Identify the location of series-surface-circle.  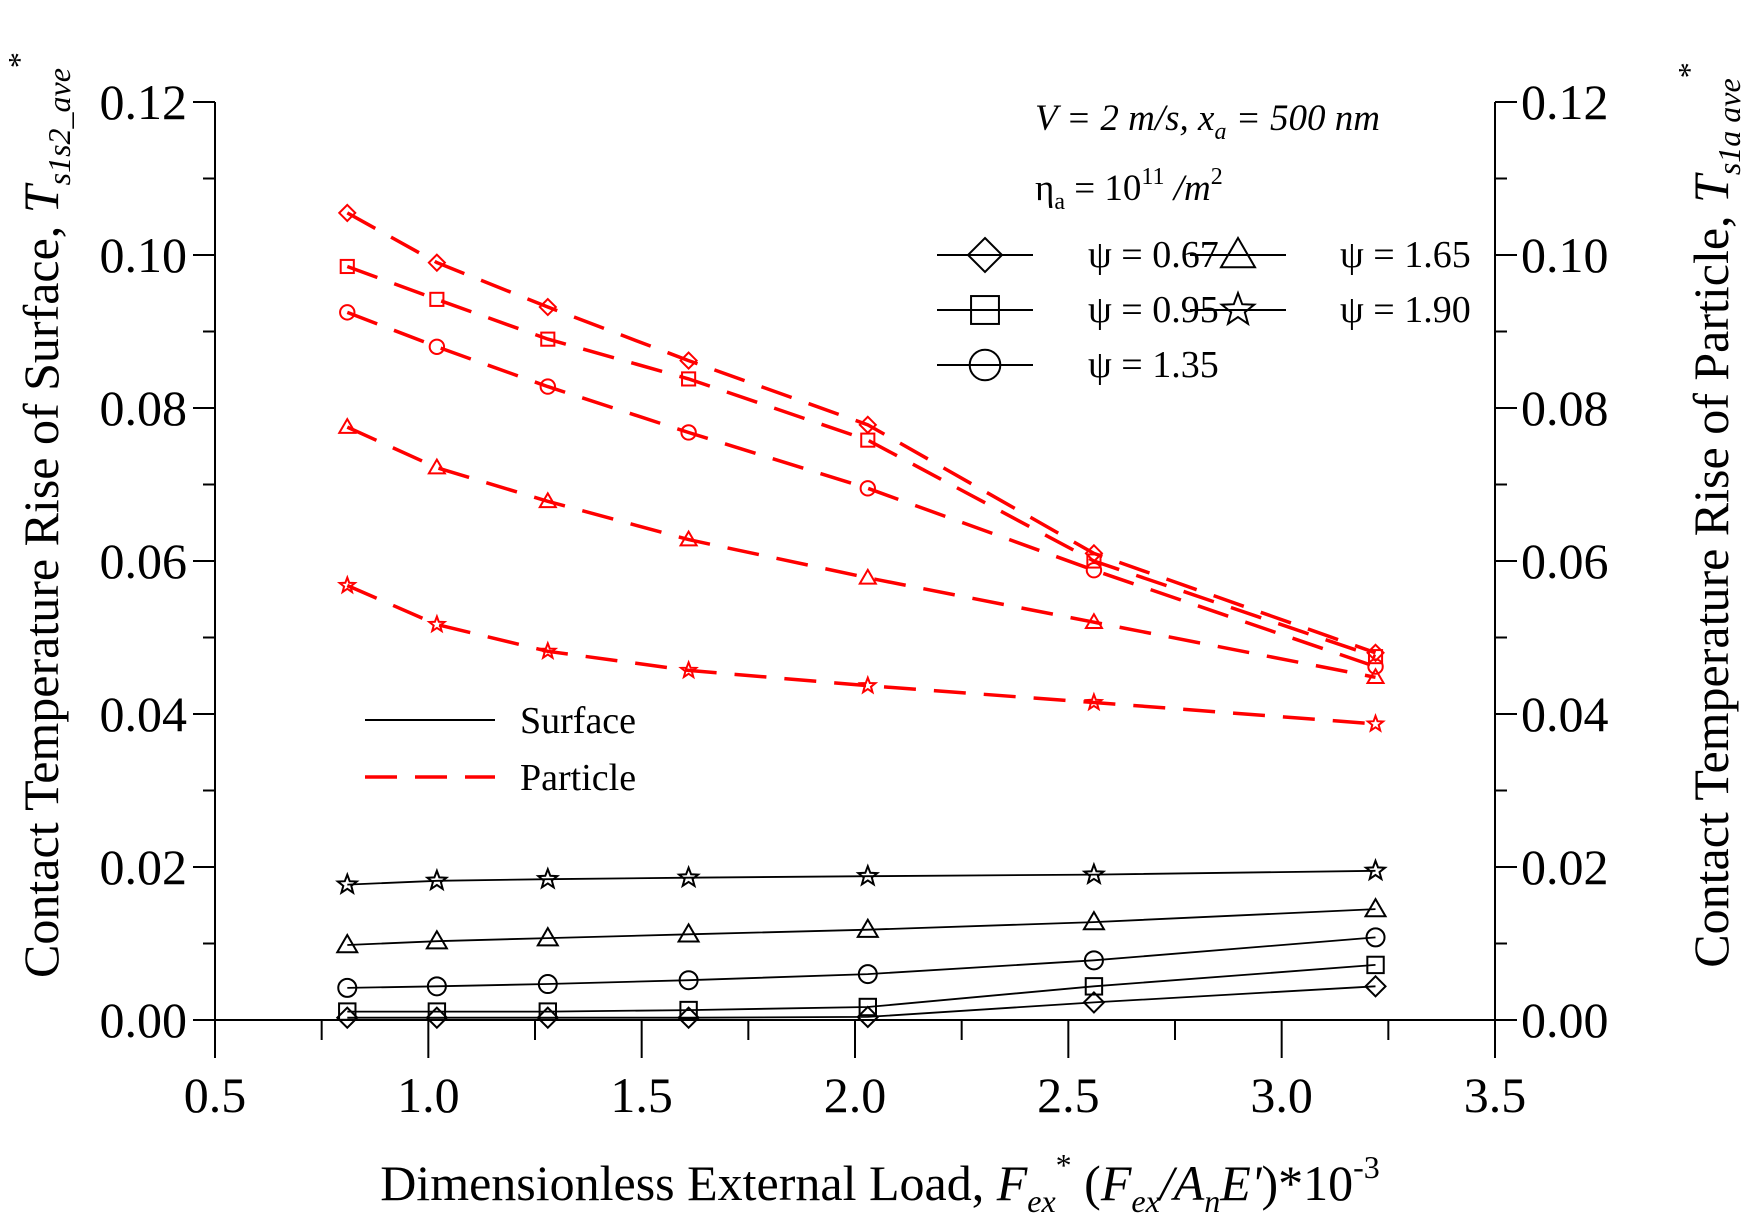
(861, 962).